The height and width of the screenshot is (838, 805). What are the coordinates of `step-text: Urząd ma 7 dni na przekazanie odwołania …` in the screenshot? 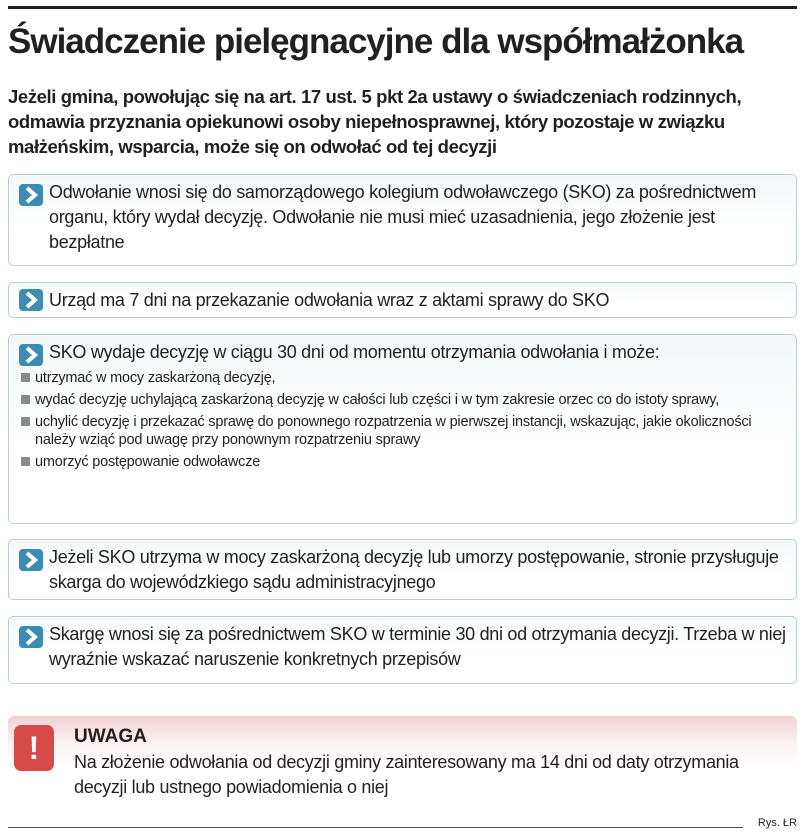 It's located at (329, 300).